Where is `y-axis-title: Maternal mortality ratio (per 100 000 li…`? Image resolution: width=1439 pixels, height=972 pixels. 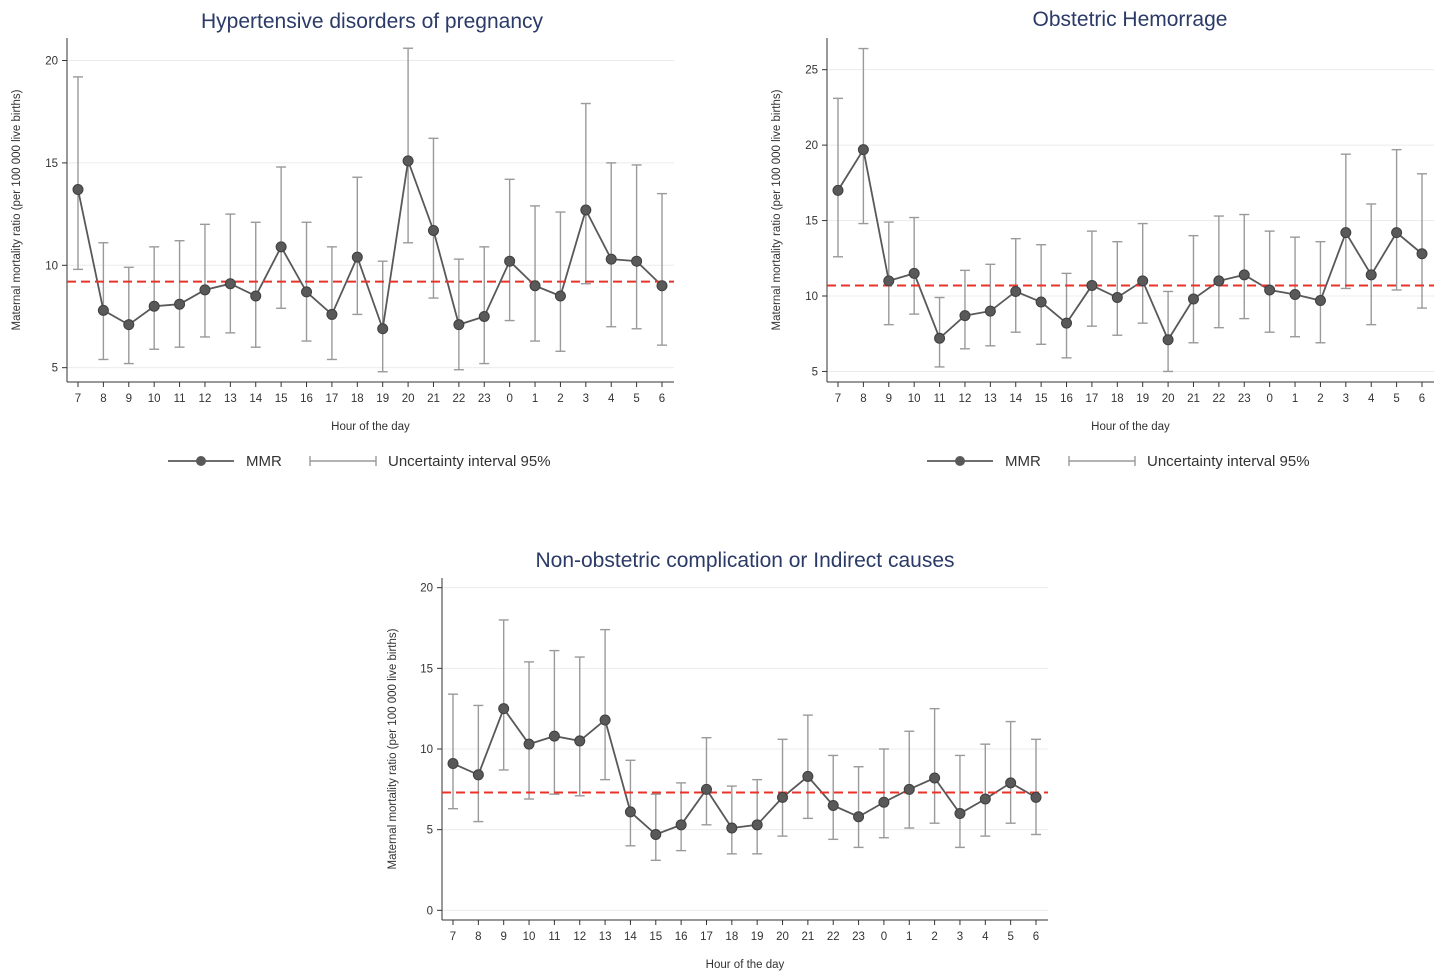 y-axis-title: Maternal mortality ratio (per 100 000 li… is located at coordinates (17, 209).